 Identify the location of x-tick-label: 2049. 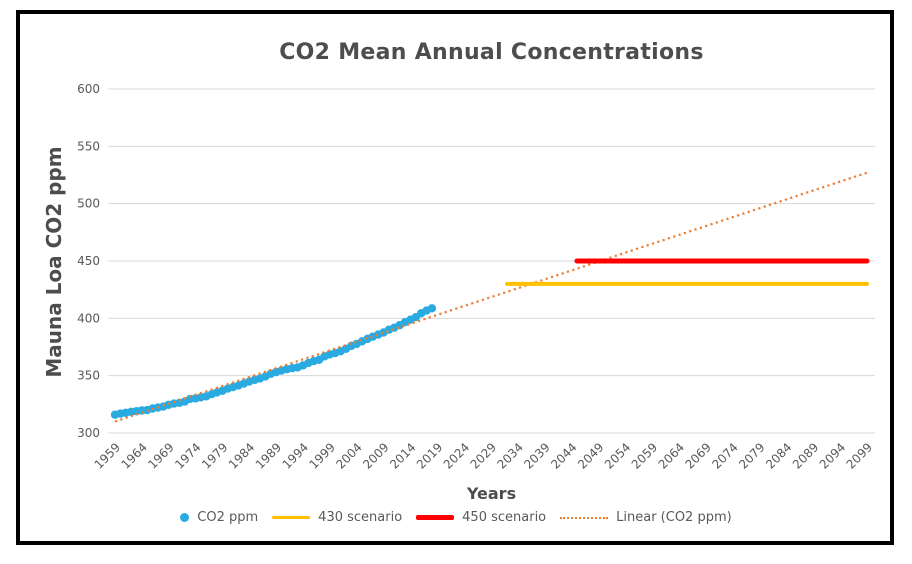
(590, 455).